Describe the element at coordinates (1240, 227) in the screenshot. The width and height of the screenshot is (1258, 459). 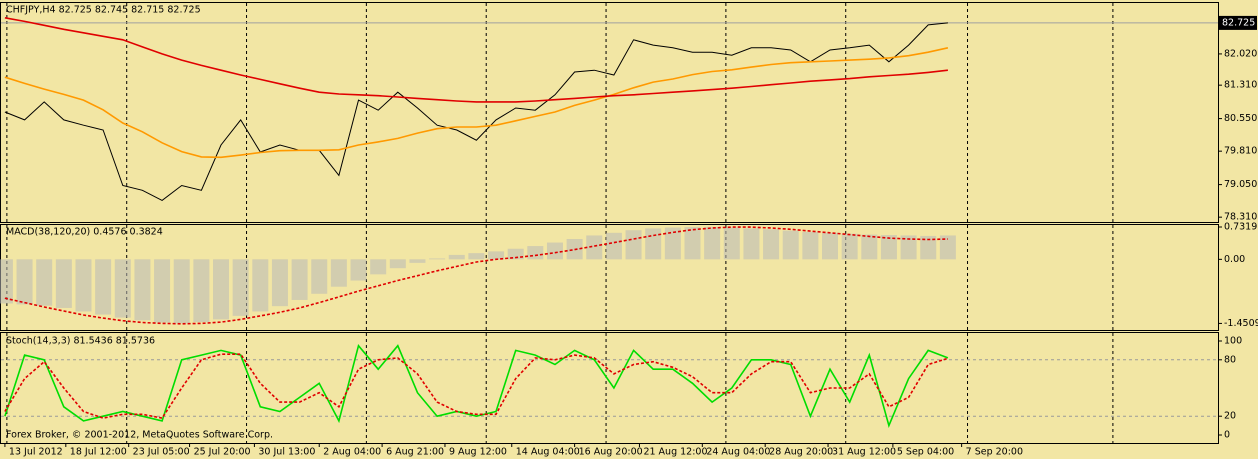
I see `y-tick-label: 0.7319` at that location.